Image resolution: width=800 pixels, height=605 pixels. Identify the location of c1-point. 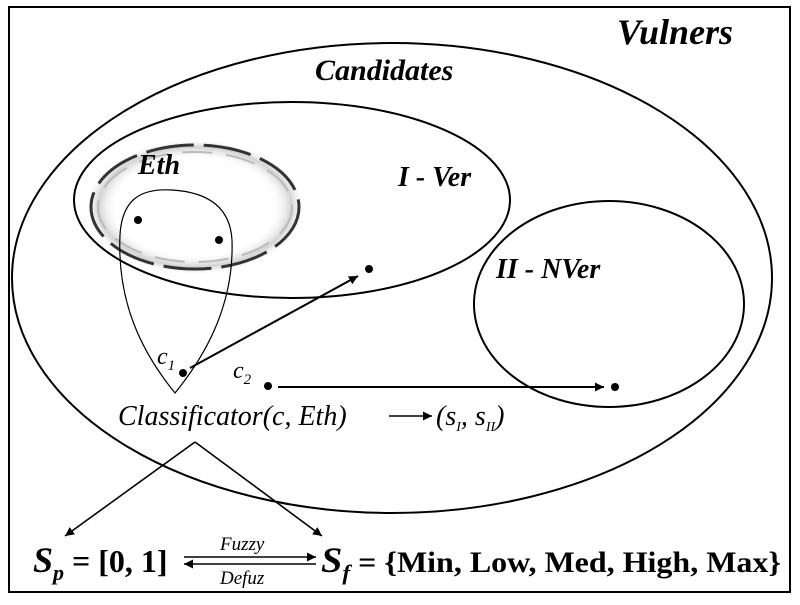
(183, 373).